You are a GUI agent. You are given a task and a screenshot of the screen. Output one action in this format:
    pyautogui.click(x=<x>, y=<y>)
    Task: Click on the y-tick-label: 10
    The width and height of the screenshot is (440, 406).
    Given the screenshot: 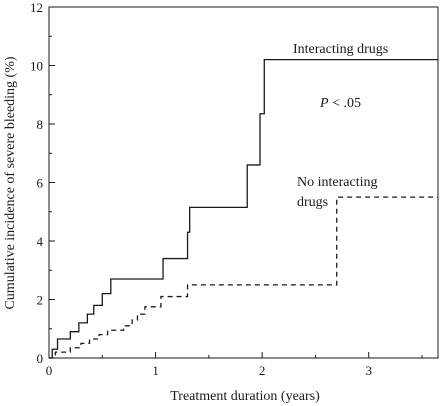 What is the action you would take?
    pyautogui.click(x=36, y=66)
    